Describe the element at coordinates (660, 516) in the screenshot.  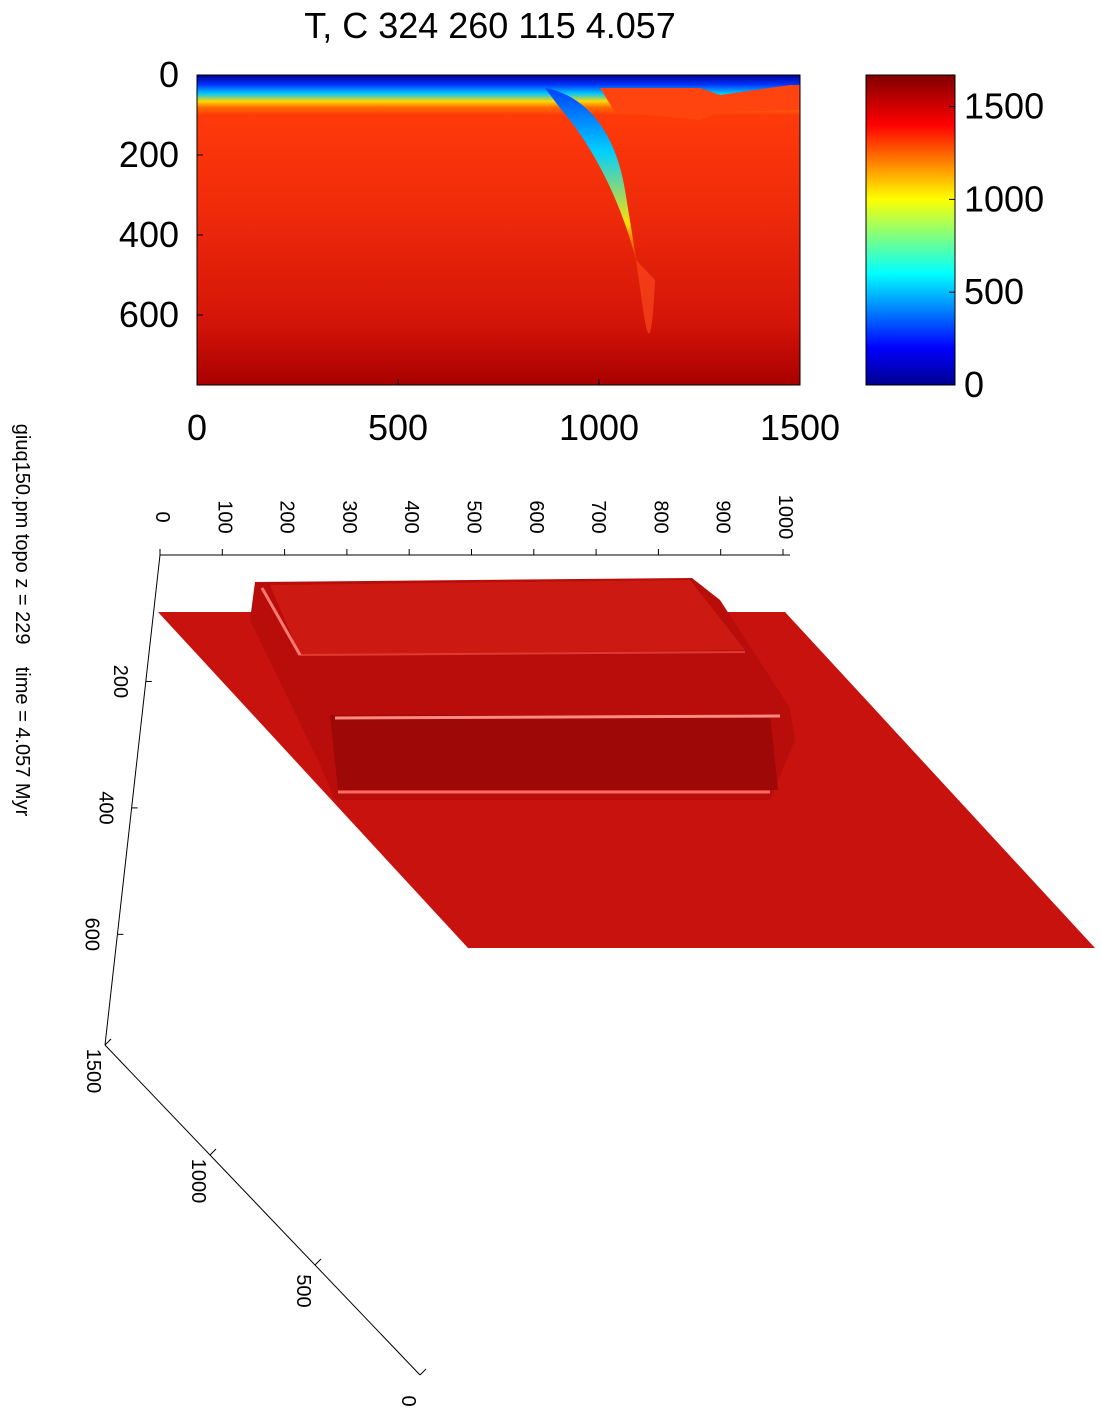
I see `axis-tick-label: 800` at that location.